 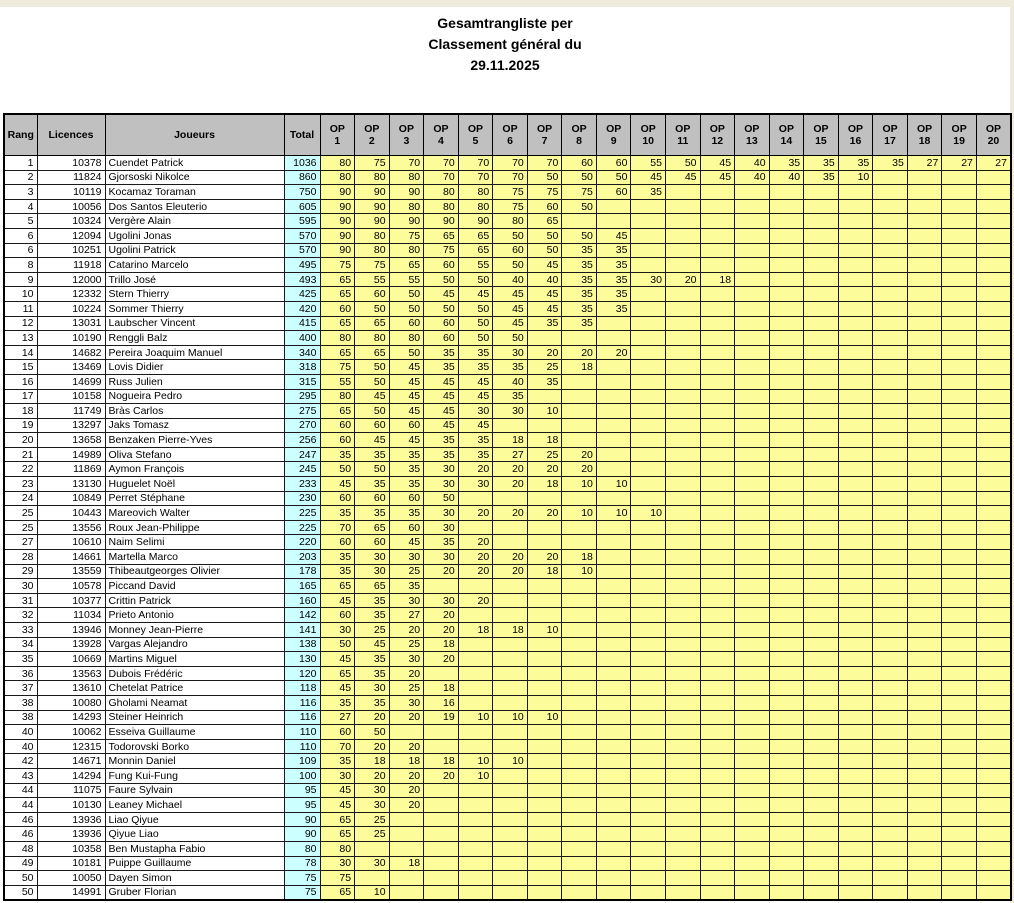 What do you see at coordinates (20, 381) in the screenshot?
I see `cell-rang: 16` at bounding box center [20, 381].